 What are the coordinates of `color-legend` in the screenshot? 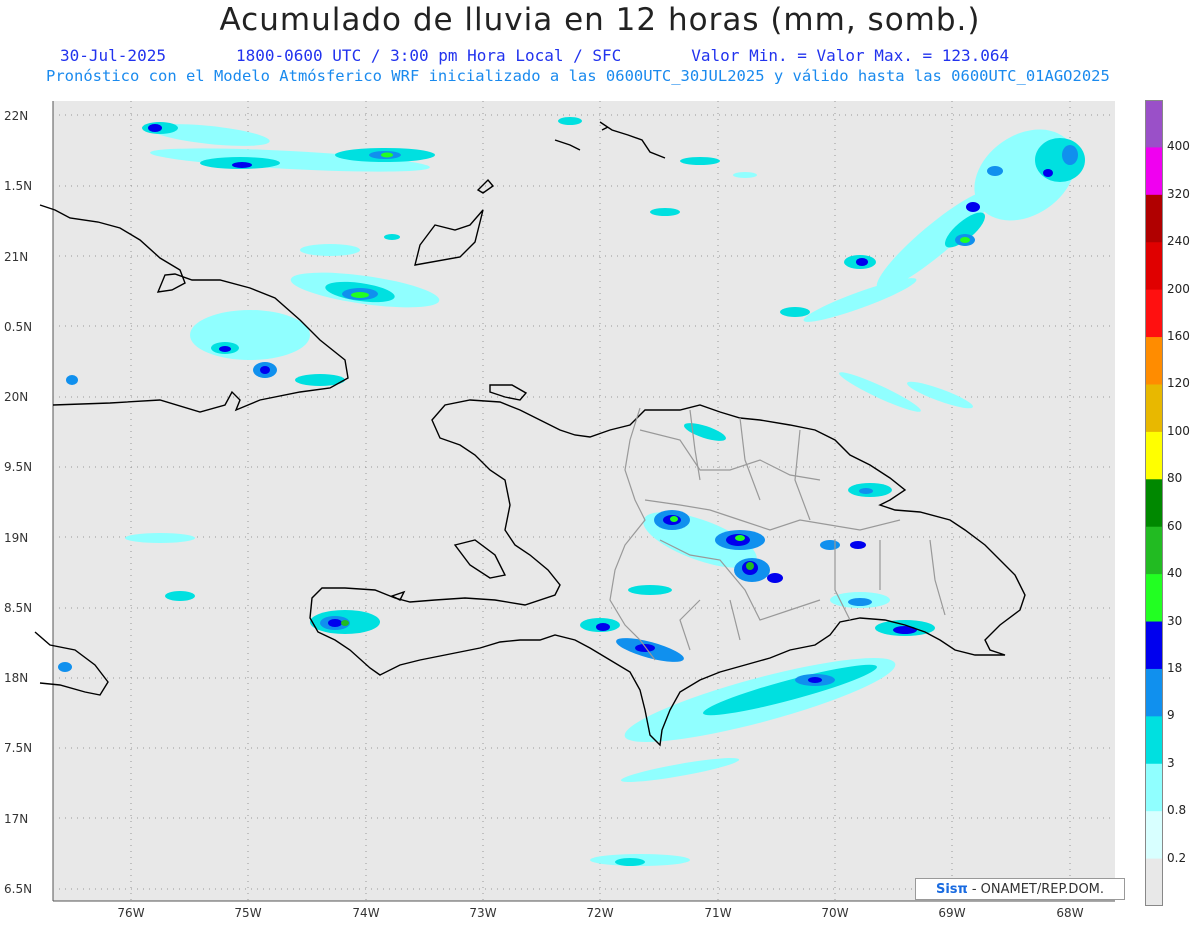 It's located at (1154, 503).